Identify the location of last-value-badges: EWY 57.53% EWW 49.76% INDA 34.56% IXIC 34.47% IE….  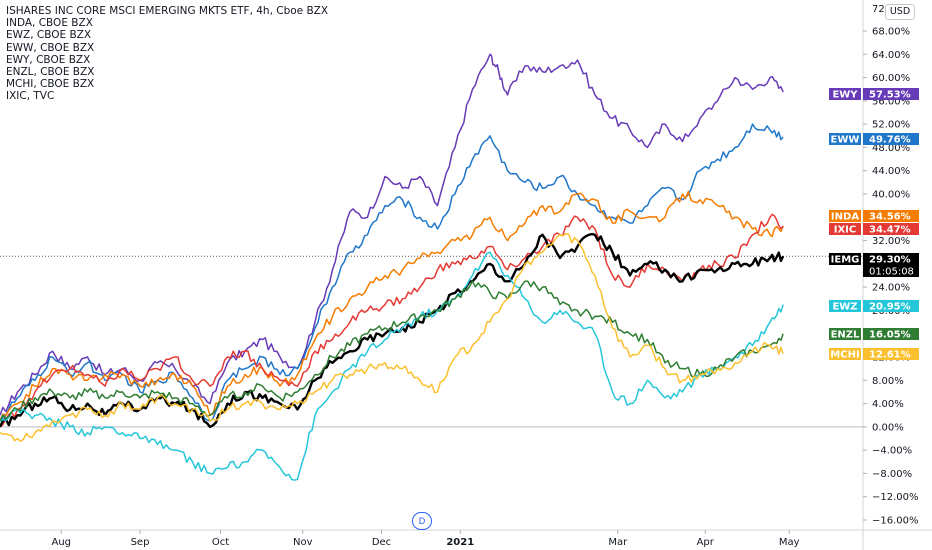
(874, 224).